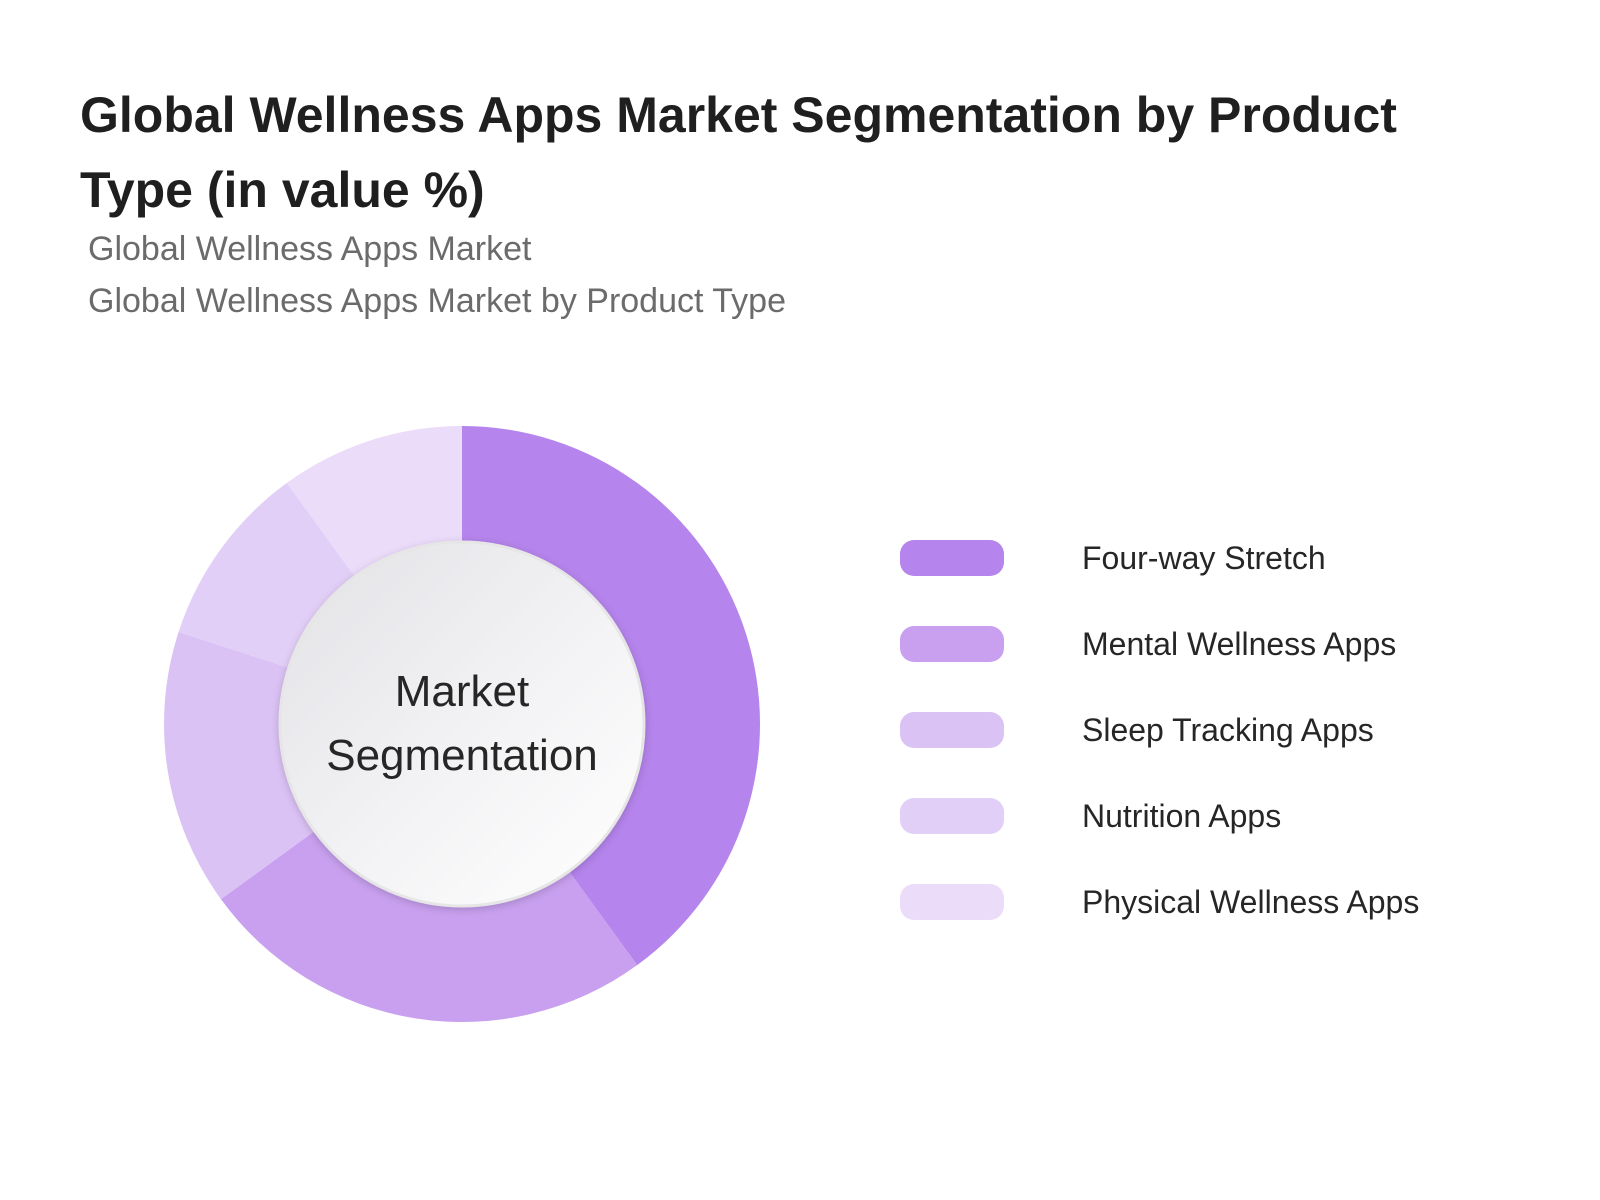  Describe the element at coordinates (1251, 902) in the screenshot. I see `legend-label: Physical Wellness Apps` at that location.